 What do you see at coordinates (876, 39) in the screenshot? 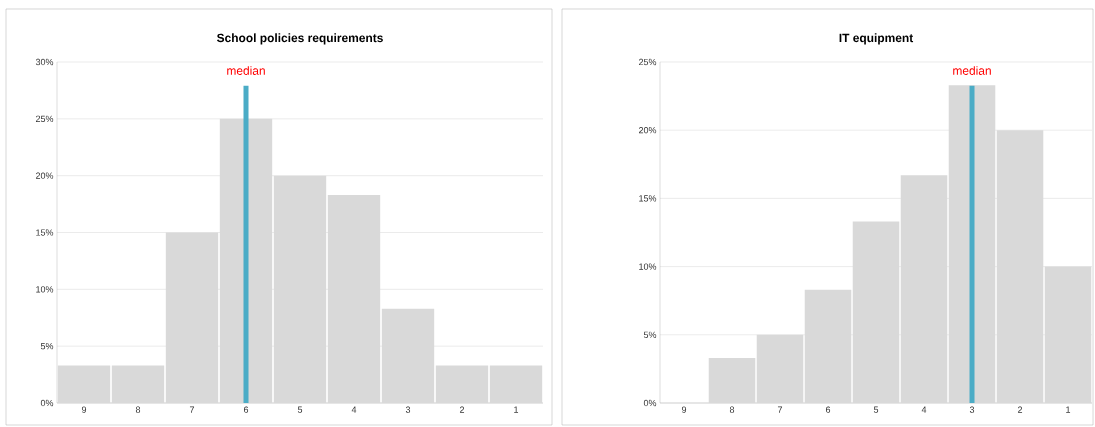
I see `chart-title: IT equipment` at bounding box center [876, 39].